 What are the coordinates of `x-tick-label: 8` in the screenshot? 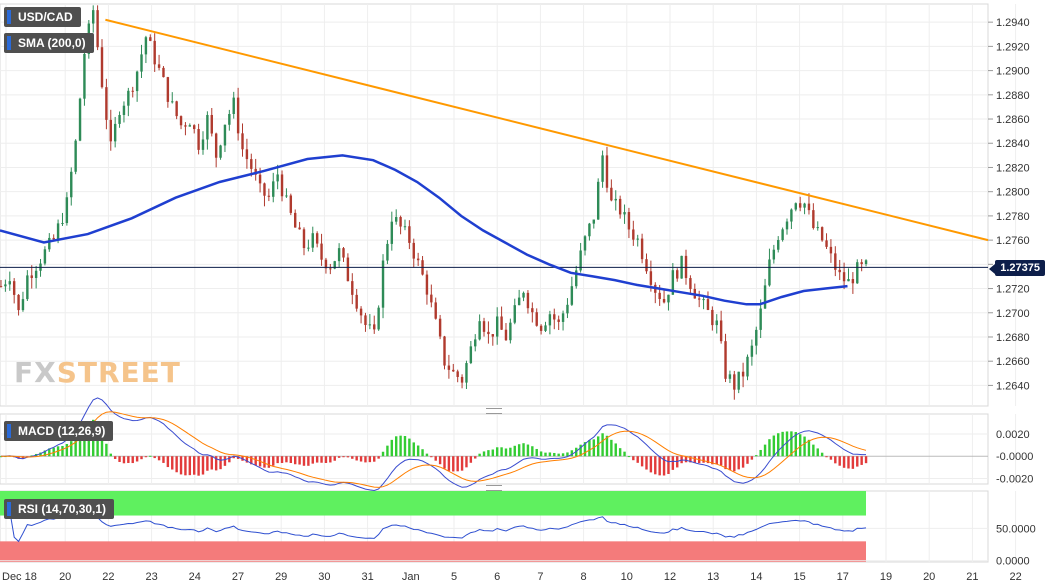 It's located at (584, 577).